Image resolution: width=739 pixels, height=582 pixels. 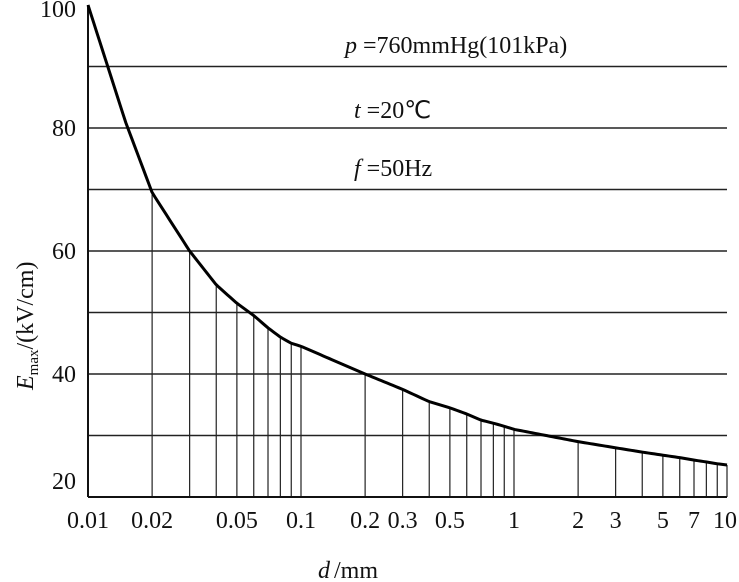 What do you see at coordinates (725, 521) in the screenshot?
I see `x-tick-label: 10` at bounding box center [725, 521].